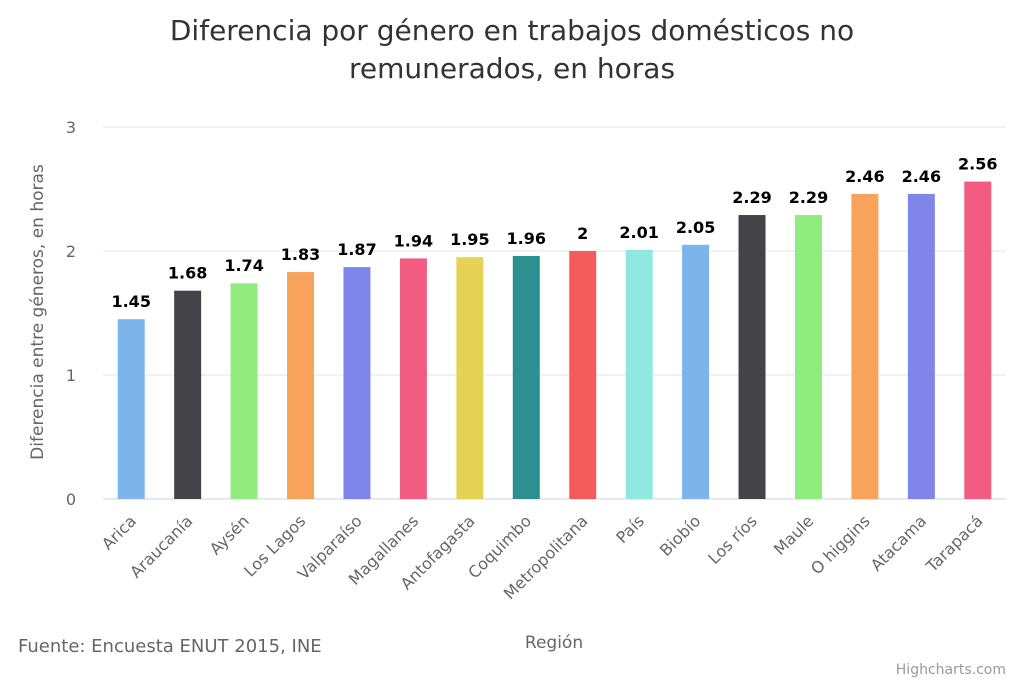 This screenshot has height=683, width=1024. Describe the element at coordinates (71, 499) in the screenshot. I see `y-tick-label: 0` at that location.